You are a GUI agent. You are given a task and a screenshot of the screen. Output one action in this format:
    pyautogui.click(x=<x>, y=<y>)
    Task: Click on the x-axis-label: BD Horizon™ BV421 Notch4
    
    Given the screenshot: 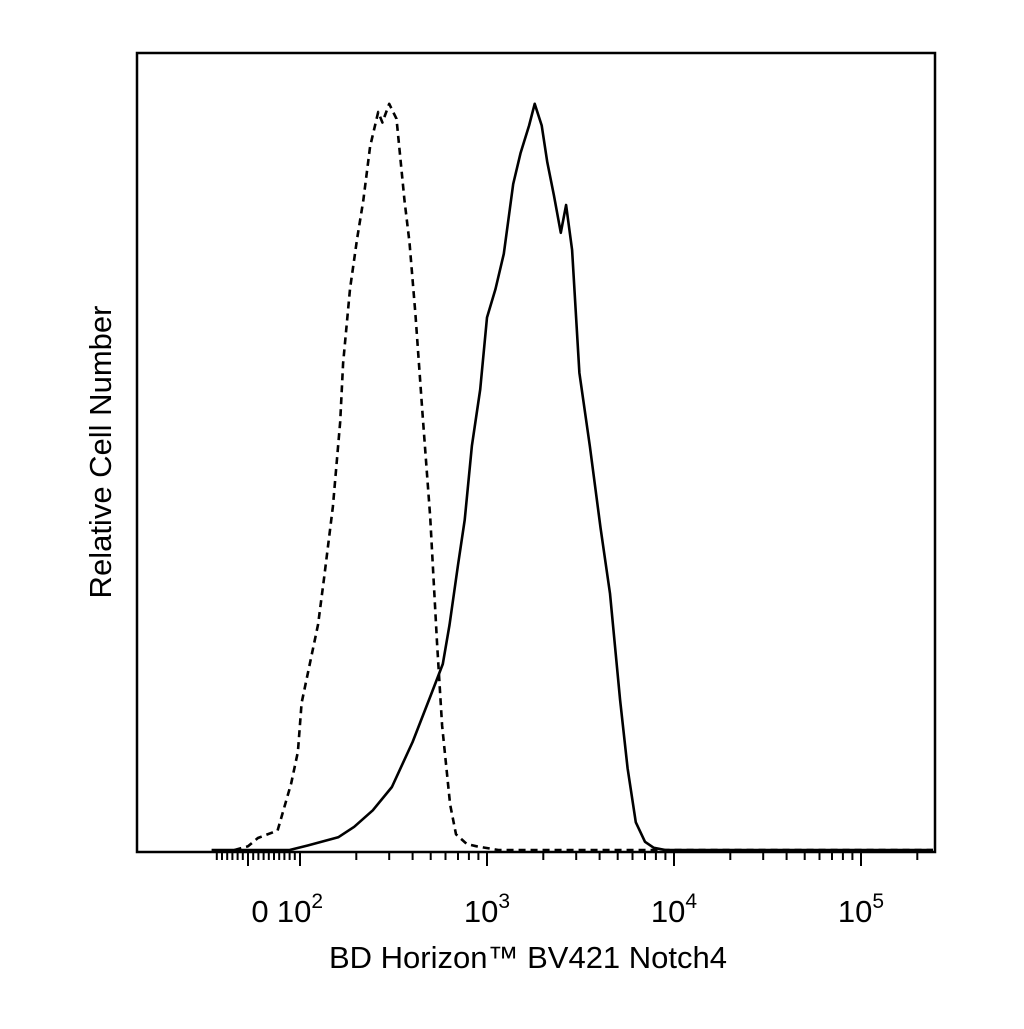 What is the action you would take?
    pyautogui.click(x=528, y=957)
    